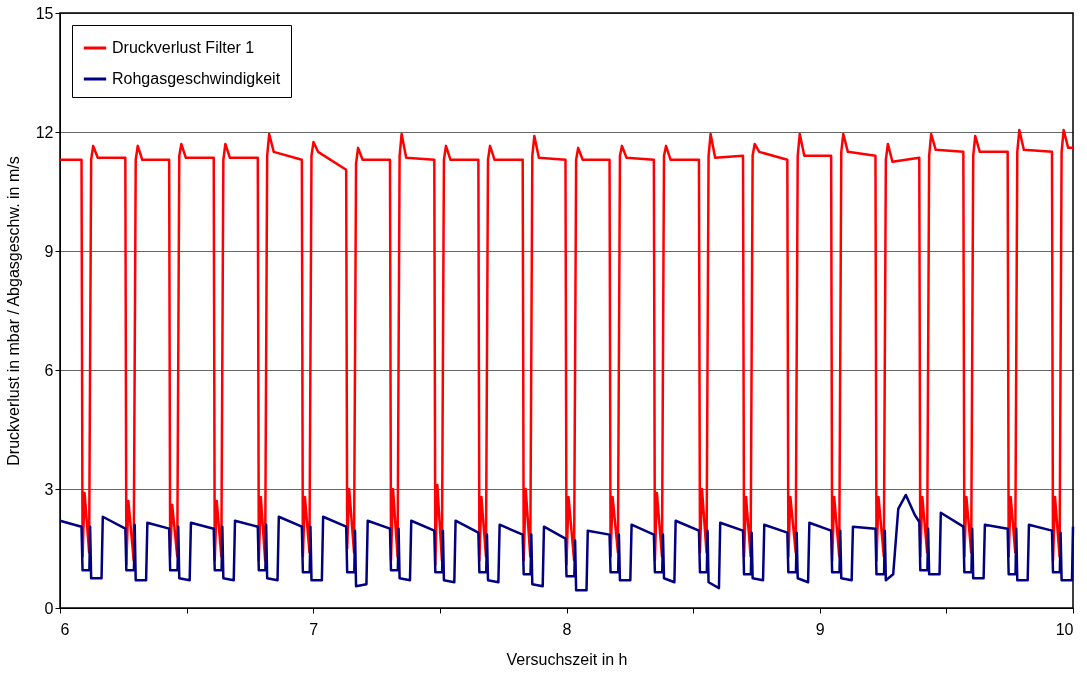 This screenshot has width=1087, height=680. What do you see at coordinates (49, 370) in the screenshot?
I see `y-tick-label: 6` at bounding box center [49, 370].